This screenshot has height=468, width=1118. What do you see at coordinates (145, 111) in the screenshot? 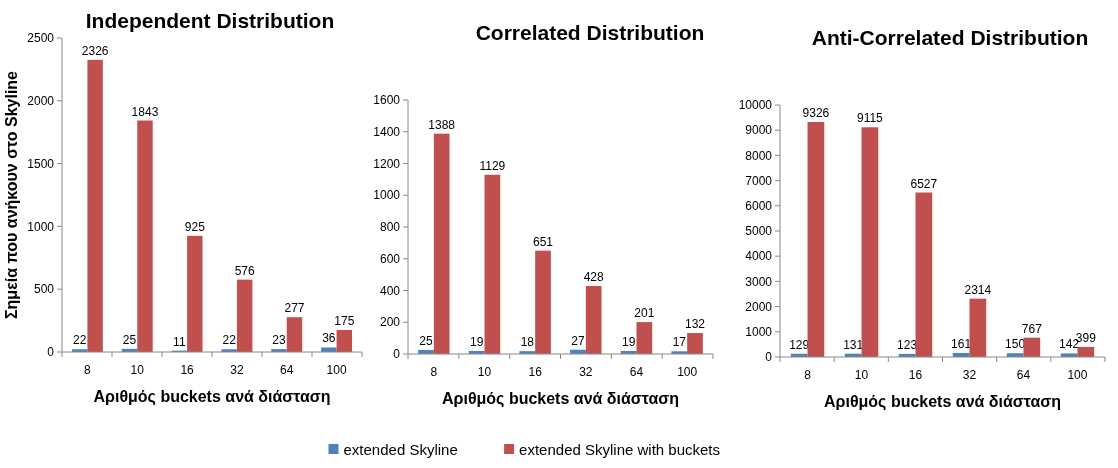
I see `data-label: 1843` at bounding box center [145, 111].